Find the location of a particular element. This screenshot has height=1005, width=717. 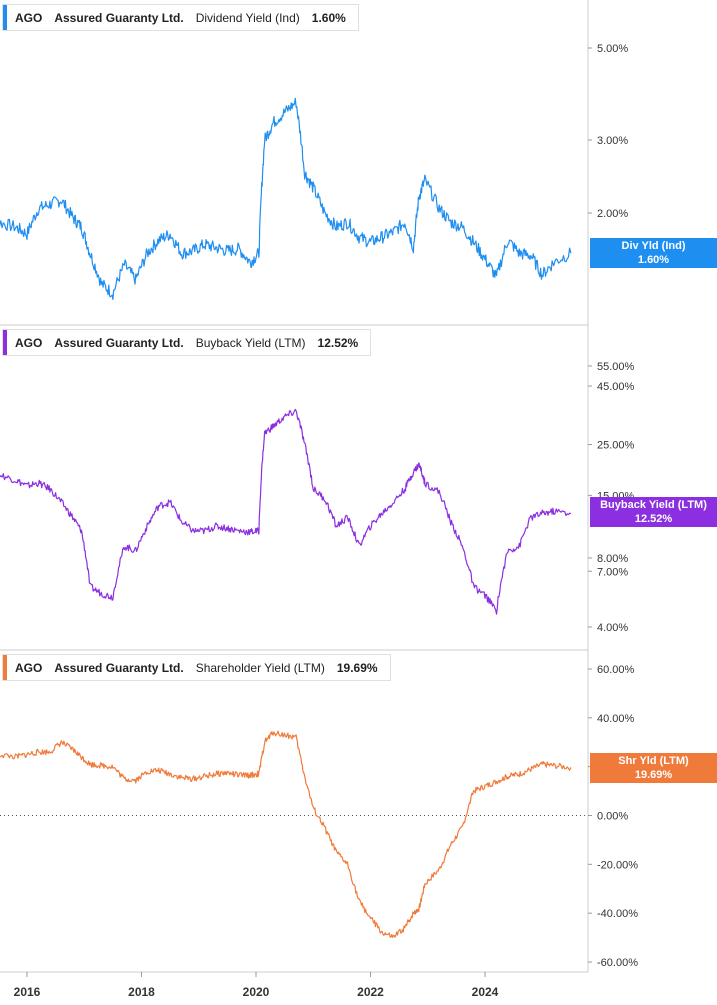

legend-value: 19.69% is located at coordinates (357, 667).